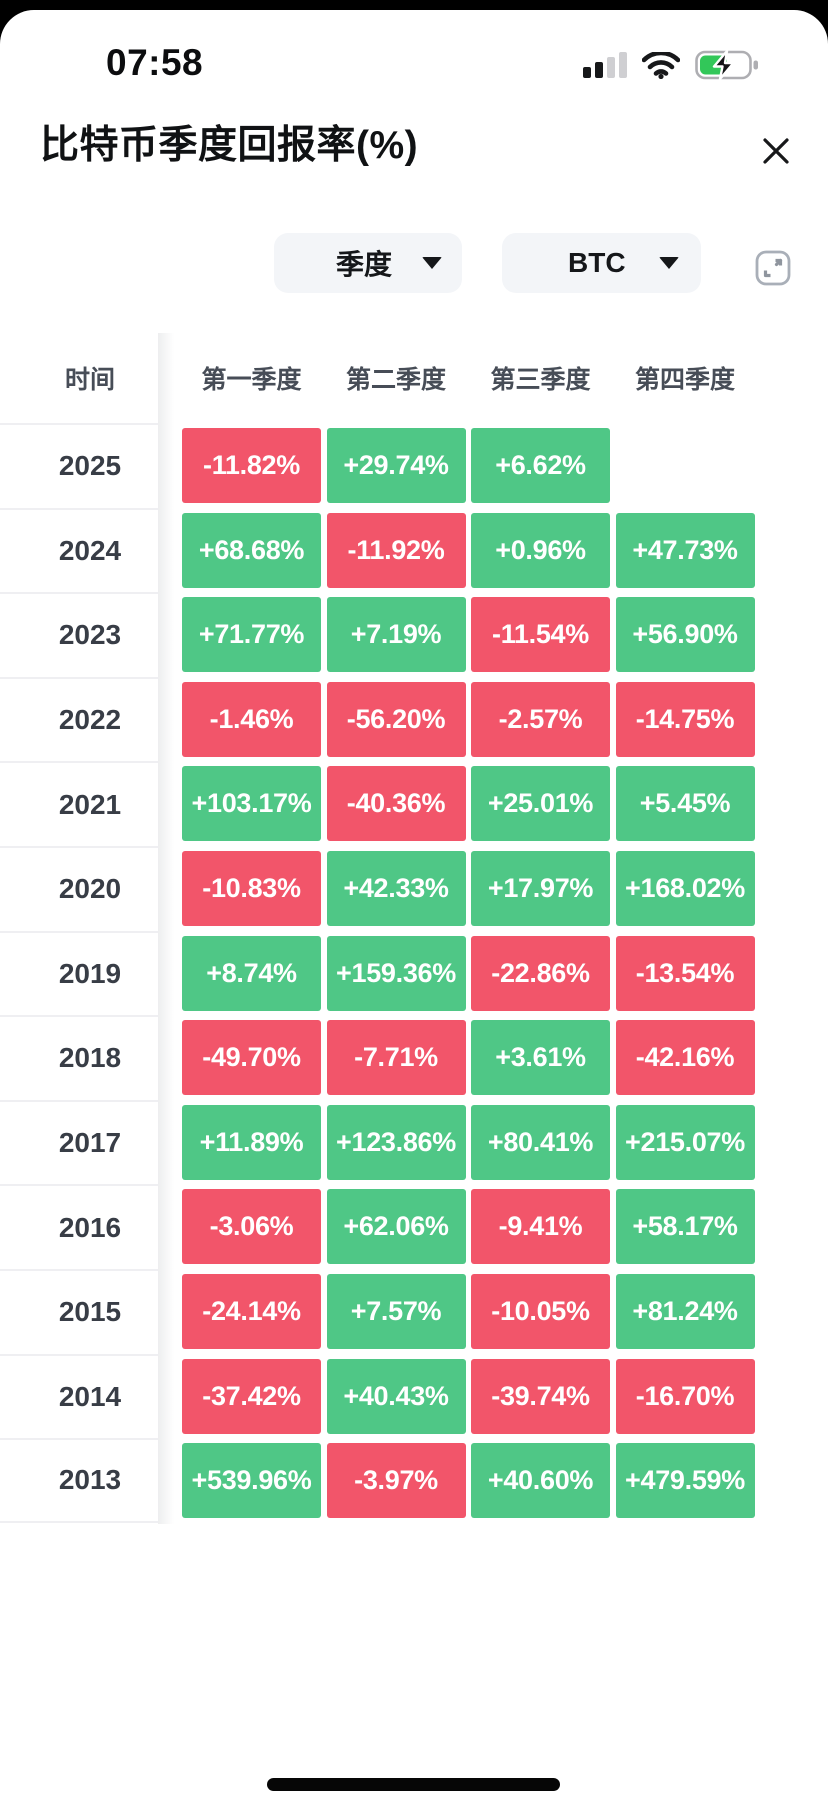 This screenshot has width=828, height=1795. Describe the element at coordinates (251, 1311) in the screenshot. I see `return-cell: -24.14%` at that location.